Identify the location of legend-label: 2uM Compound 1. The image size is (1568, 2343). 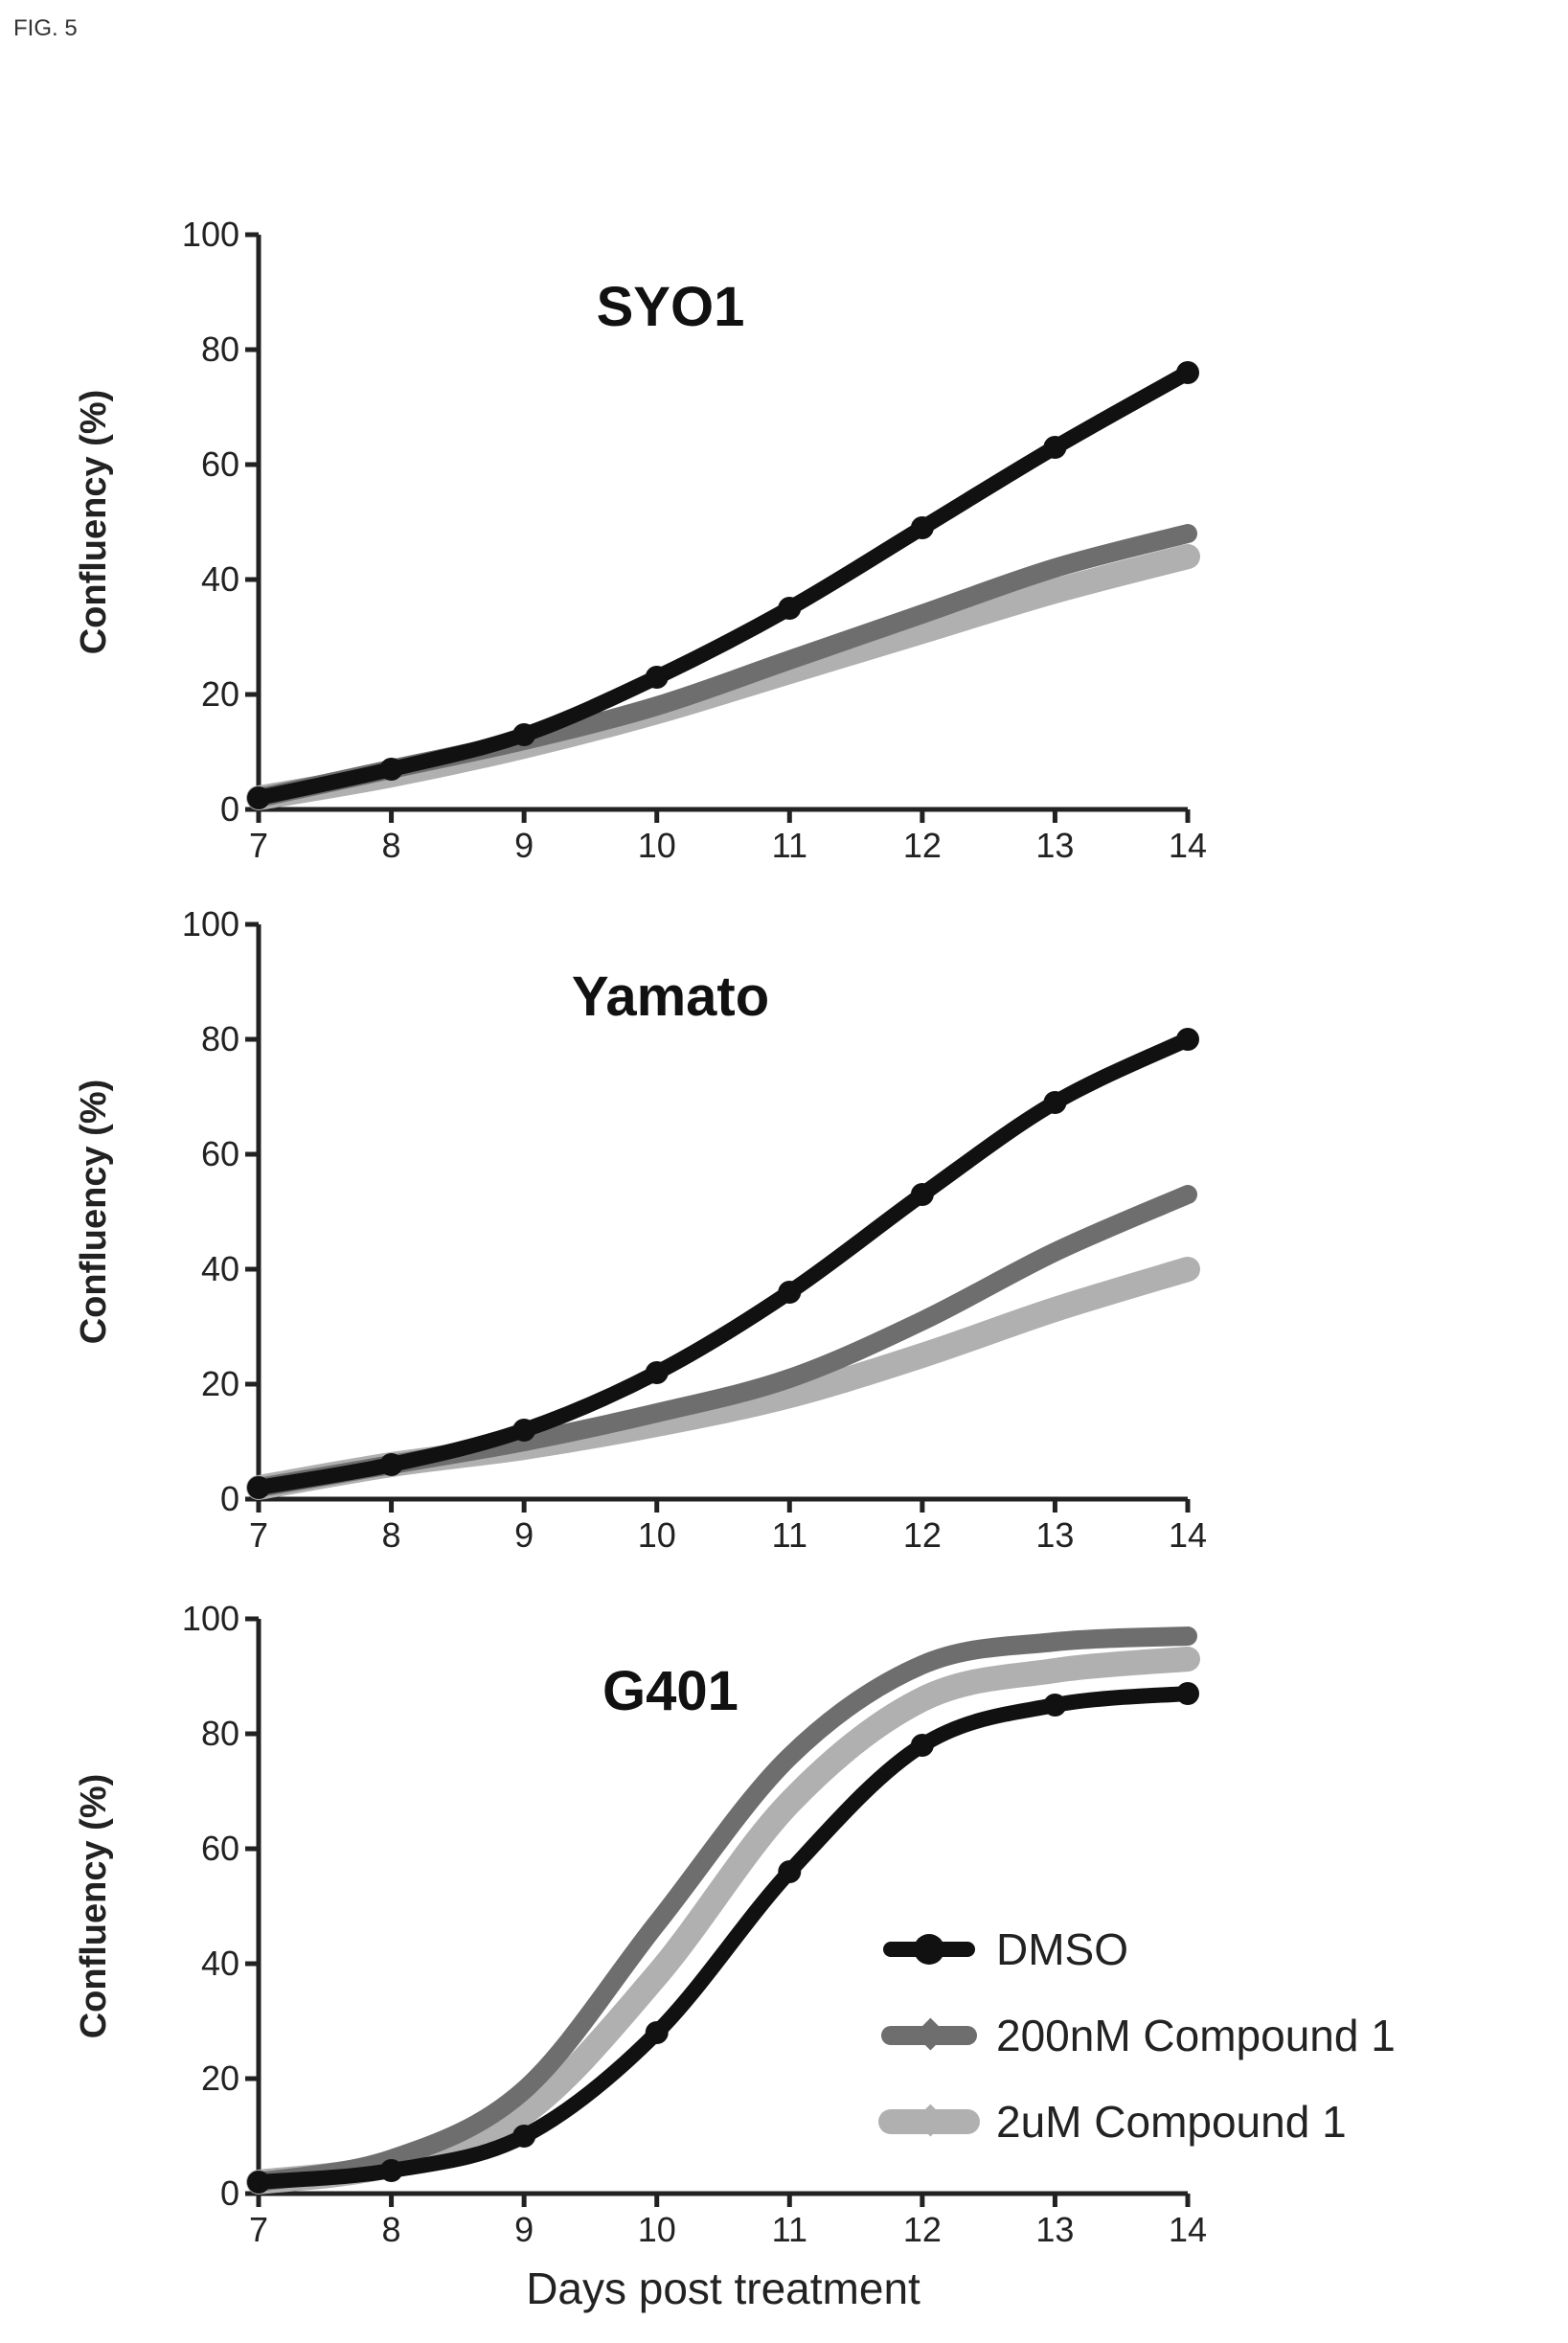
(1171, 2122).